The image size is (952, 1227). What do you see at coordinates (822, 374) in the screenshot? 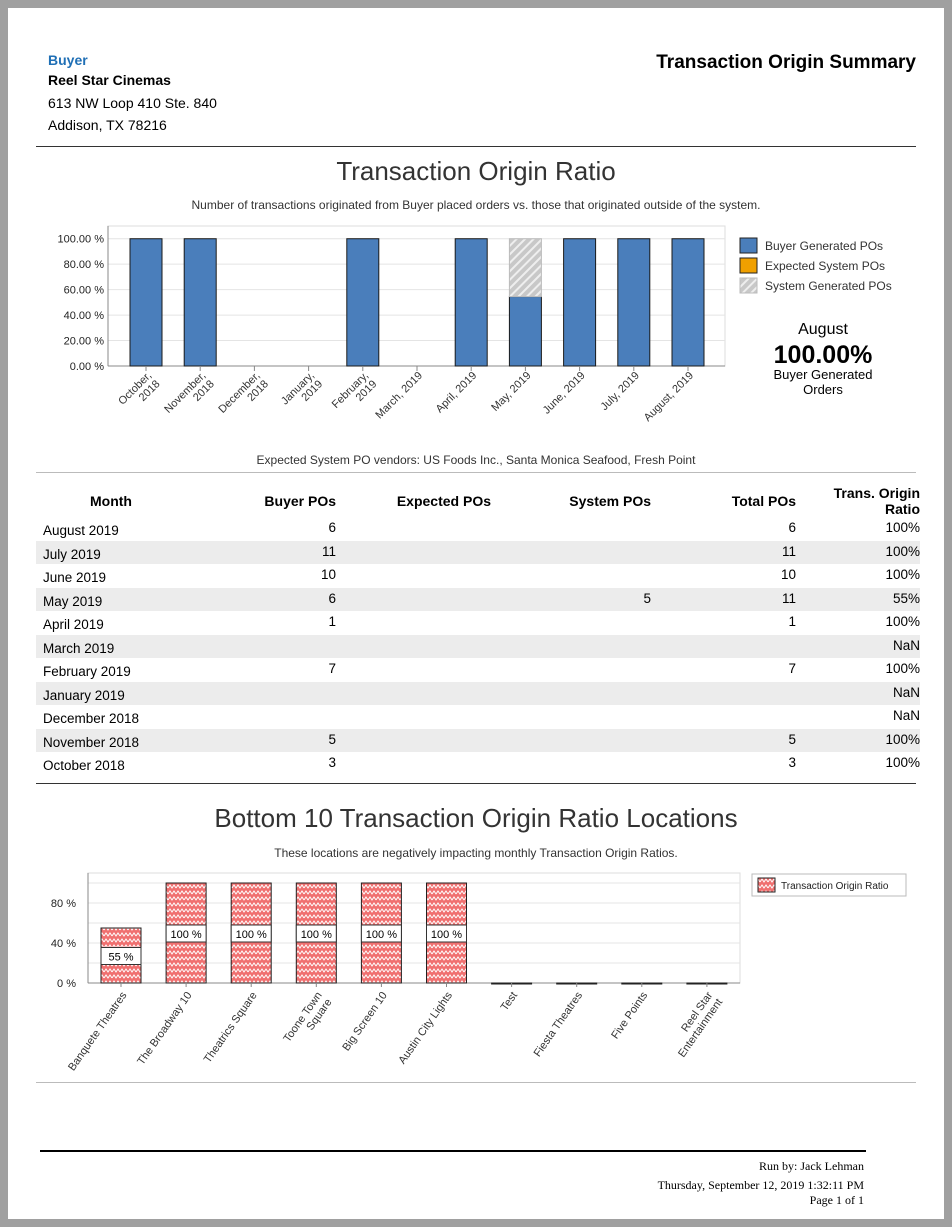
I see `callout-line: Buyer Generated` at bounding box center [822, 374].